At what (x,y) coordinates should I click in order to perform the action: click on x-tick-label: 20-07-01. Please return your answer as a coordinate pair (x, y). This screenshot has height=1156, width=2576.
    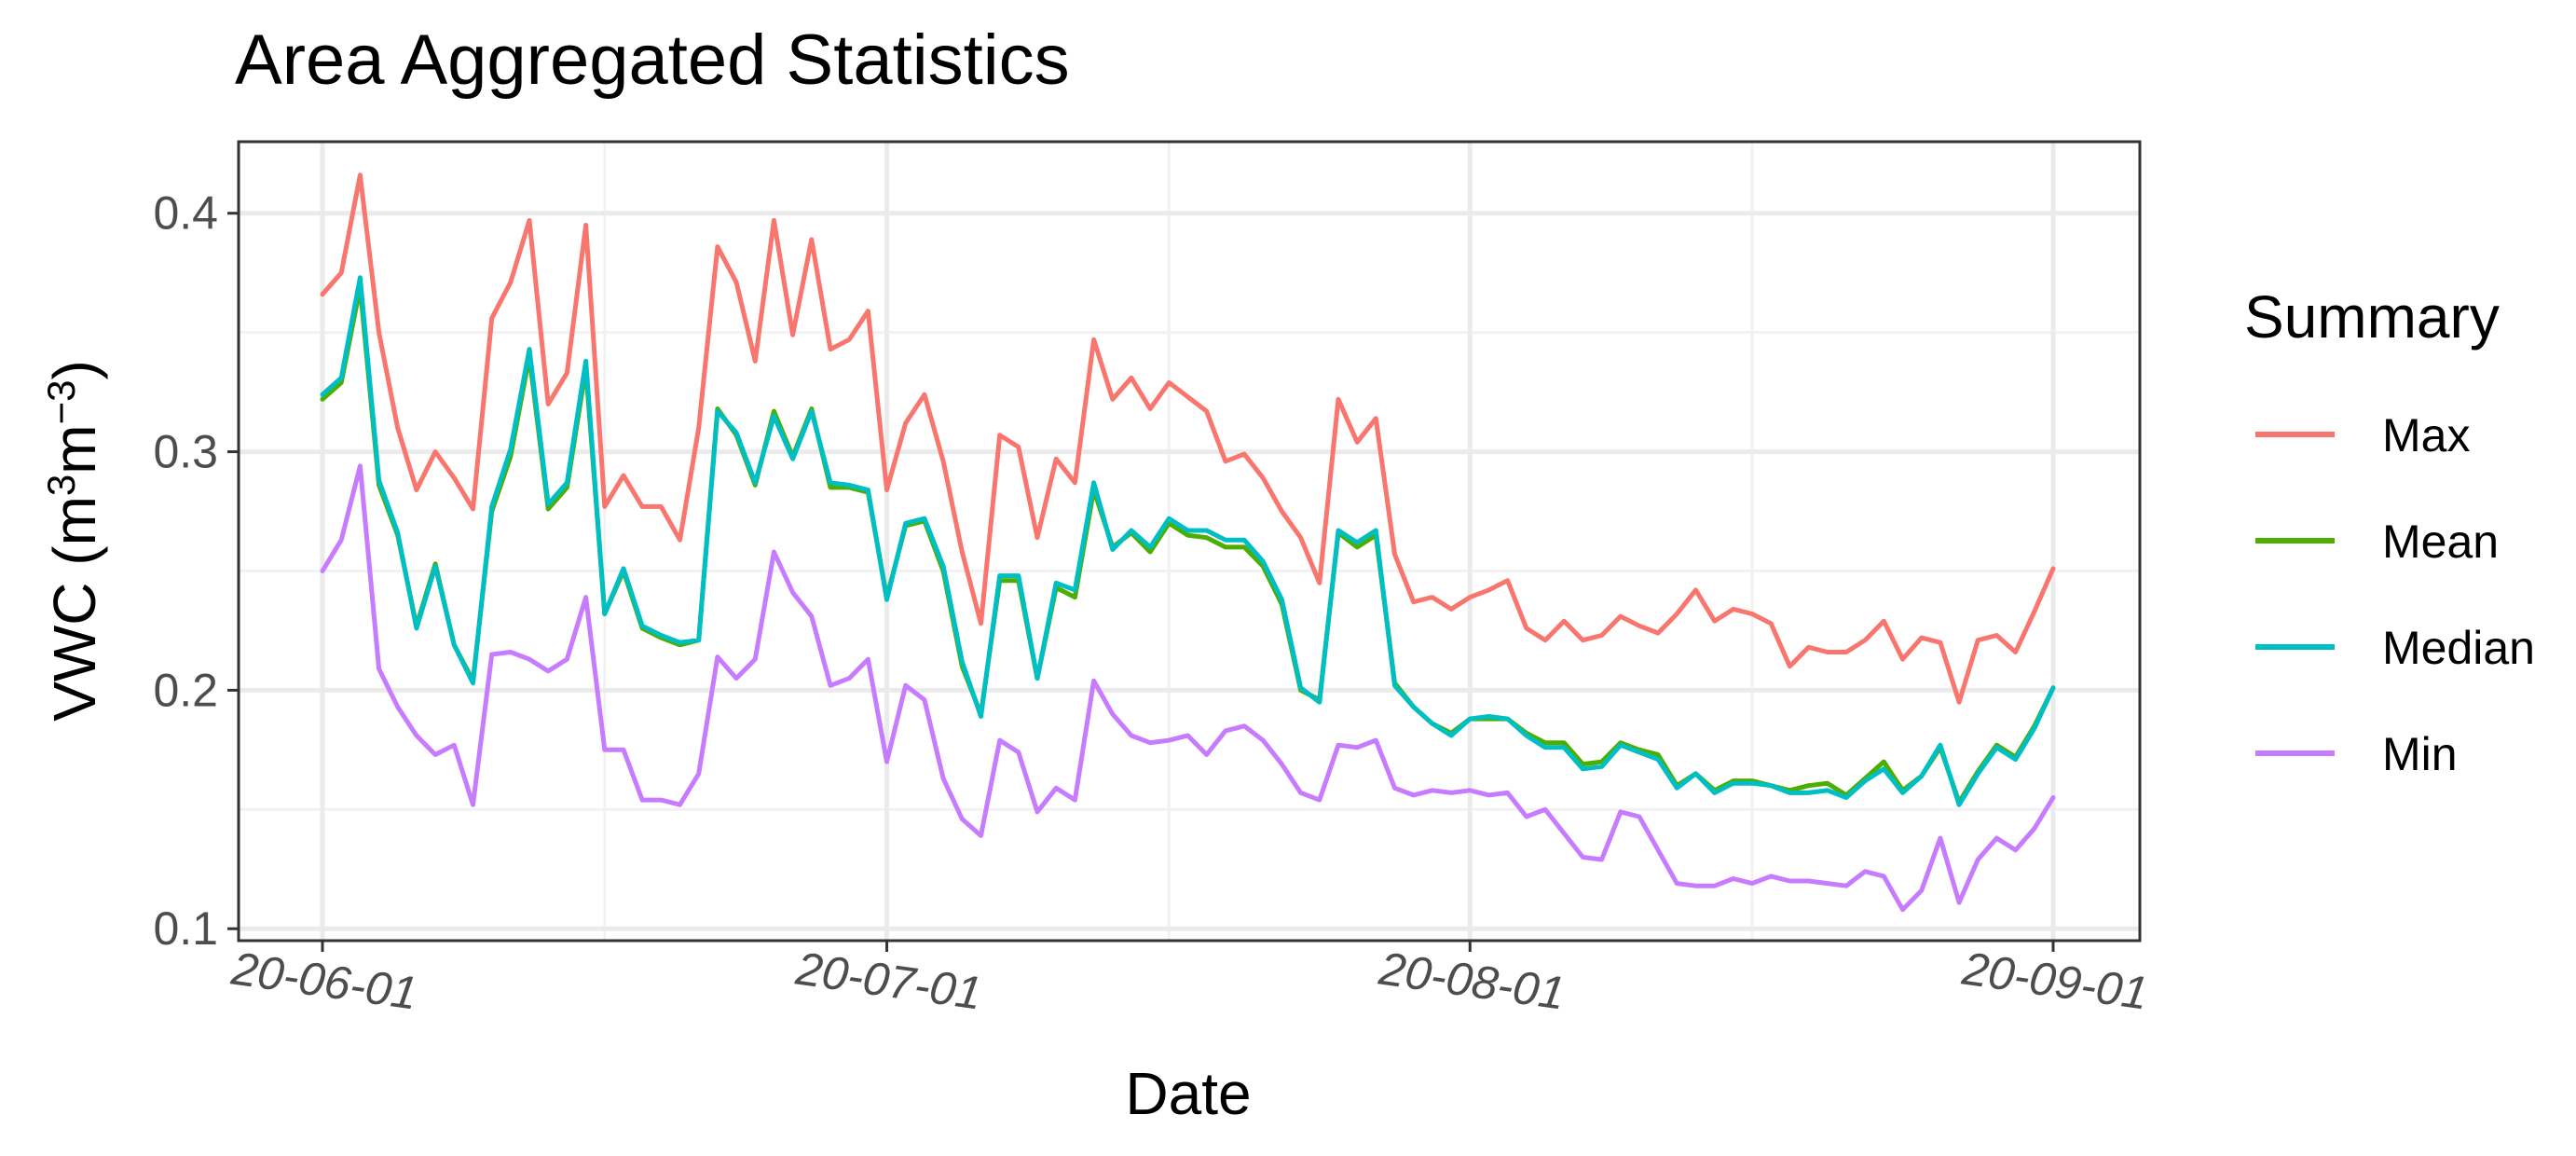
    Looking at the image, I should click on (888, 980).